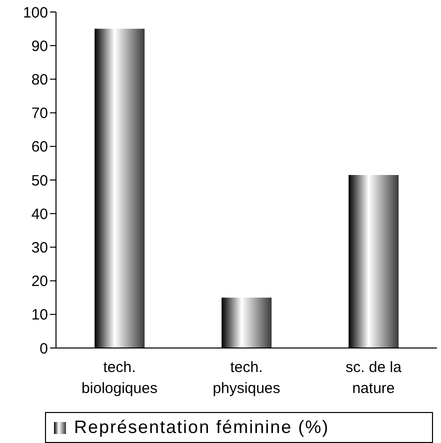 The height and width of the screenshot is (443, 441). Describe the element at coordinates (202, 427) in the screenshot. I see `legend-label: Représentation féminine (%)` at that location.